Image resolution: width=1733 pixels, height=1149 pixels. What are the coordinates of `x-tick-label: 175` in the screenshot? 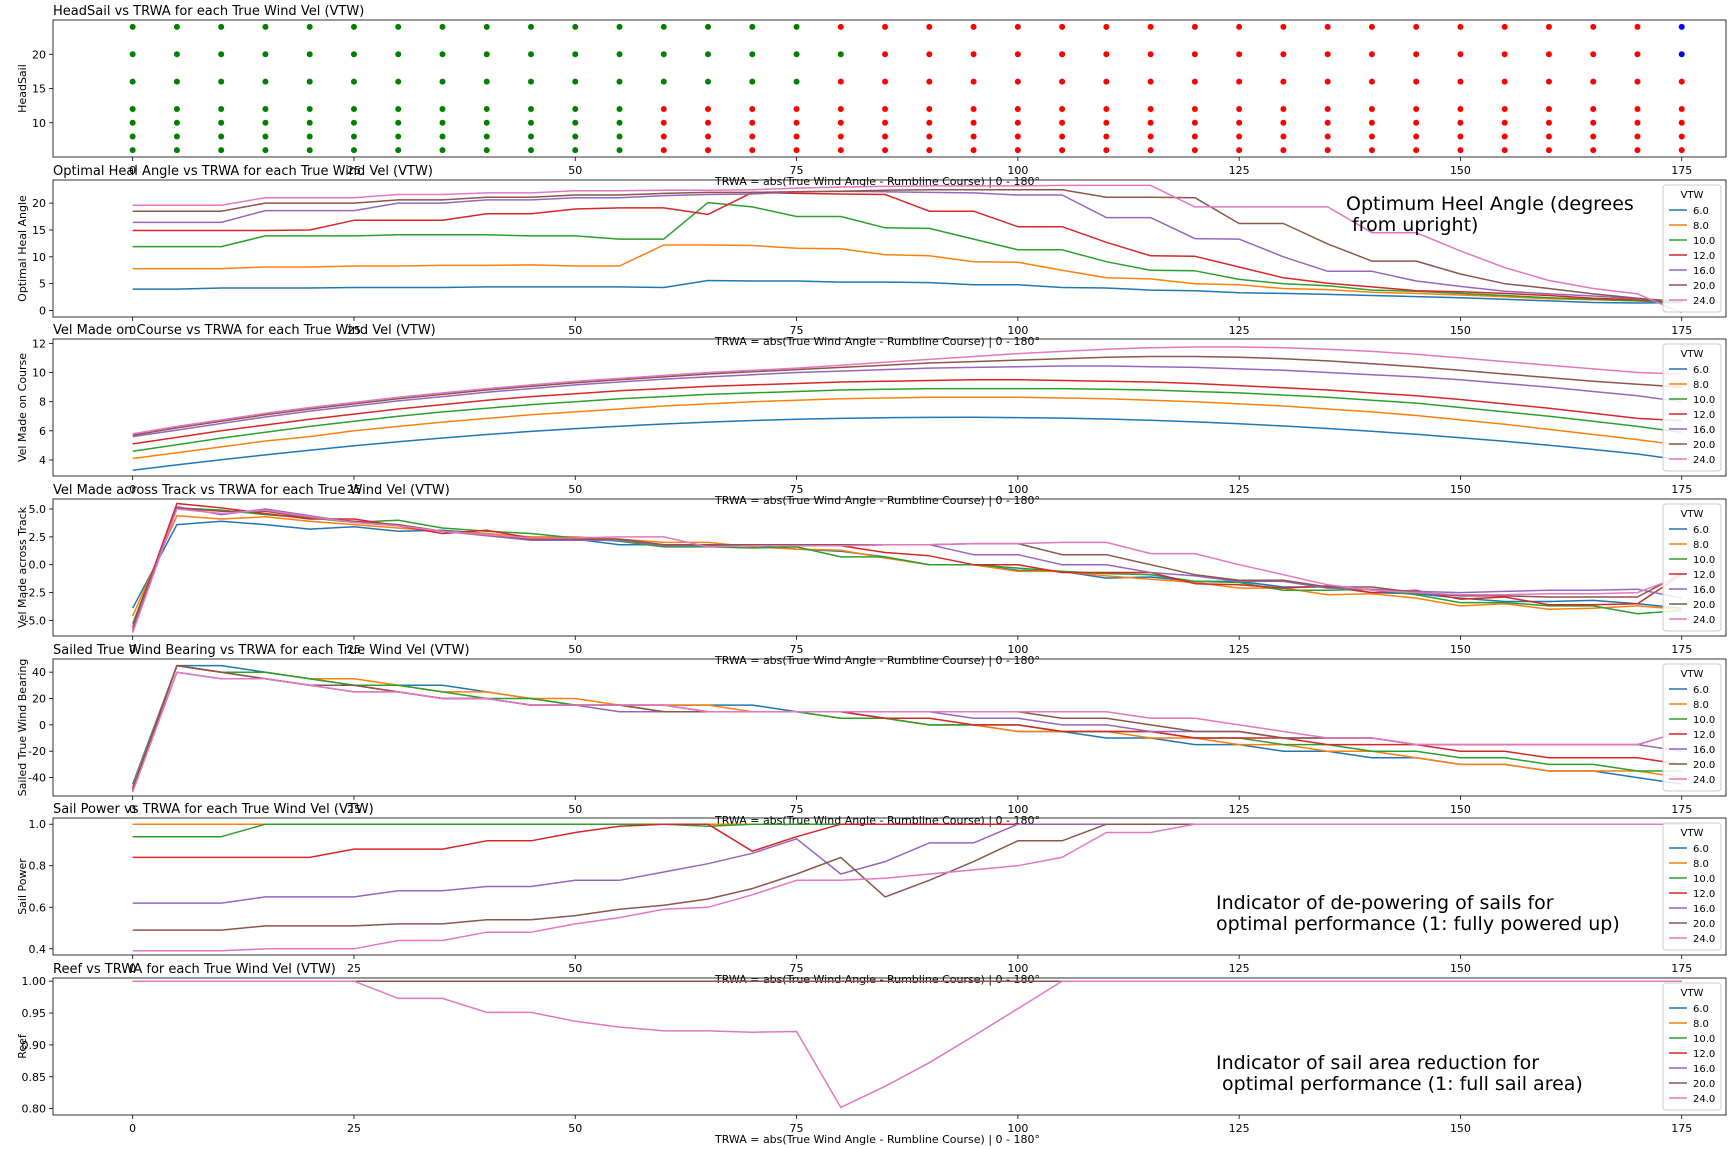 It's located at (1681, 170).